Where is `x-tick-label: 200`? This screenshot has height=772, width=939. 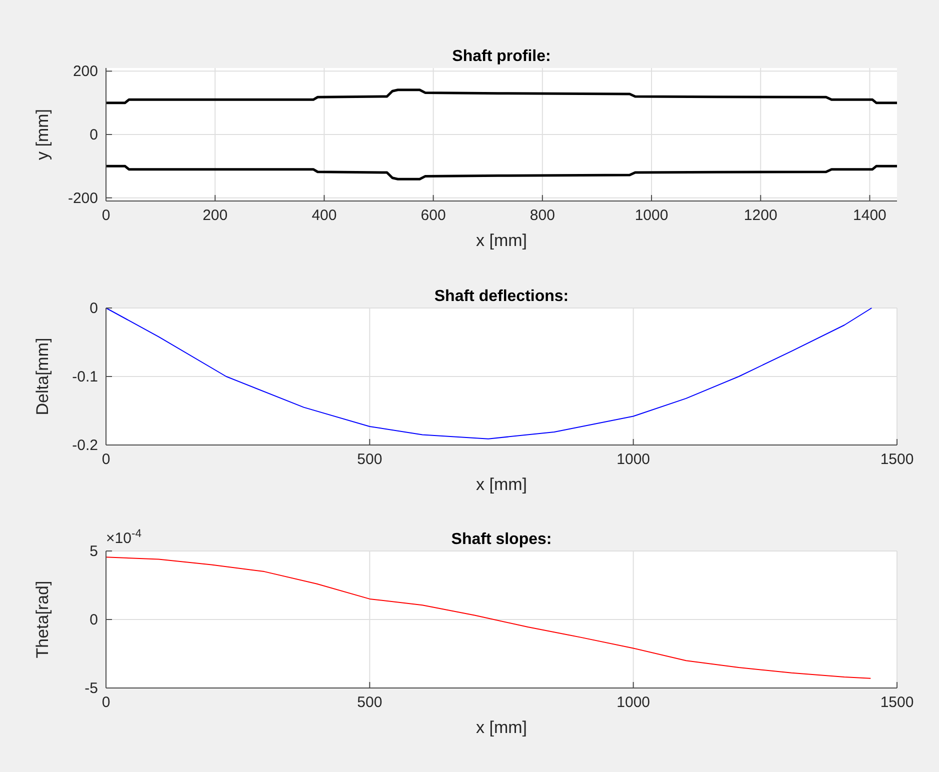
x-tick-label: 200 is located at coordinates (215, 215).